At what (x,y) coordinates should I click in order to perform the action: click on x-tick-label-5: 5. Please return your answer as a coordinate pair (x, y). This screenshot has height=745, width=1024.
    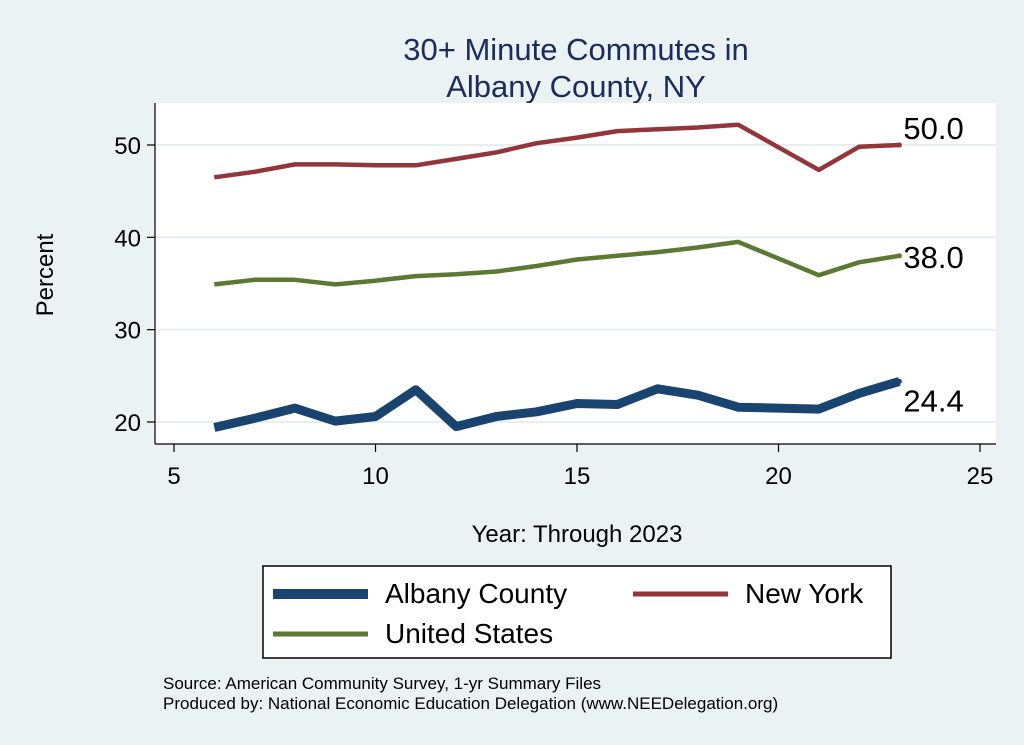
    Looking at the image, I should click on (173, 476).